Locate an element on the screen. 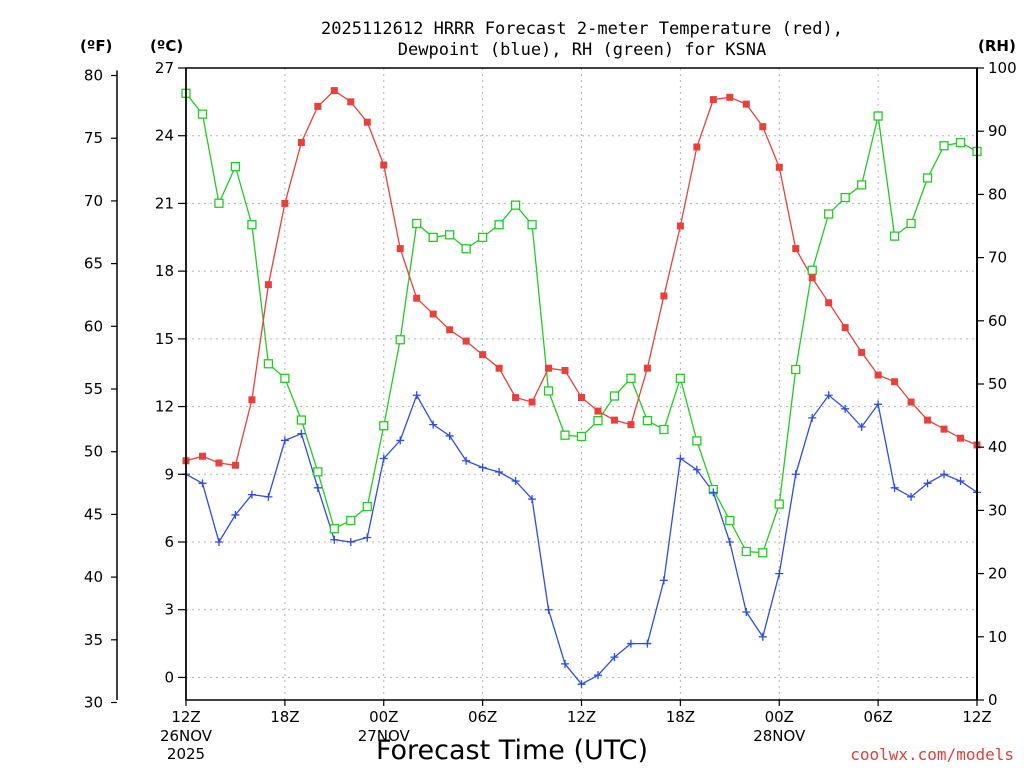  rh-tick-label: 0 is located at coordinates (993, 700).